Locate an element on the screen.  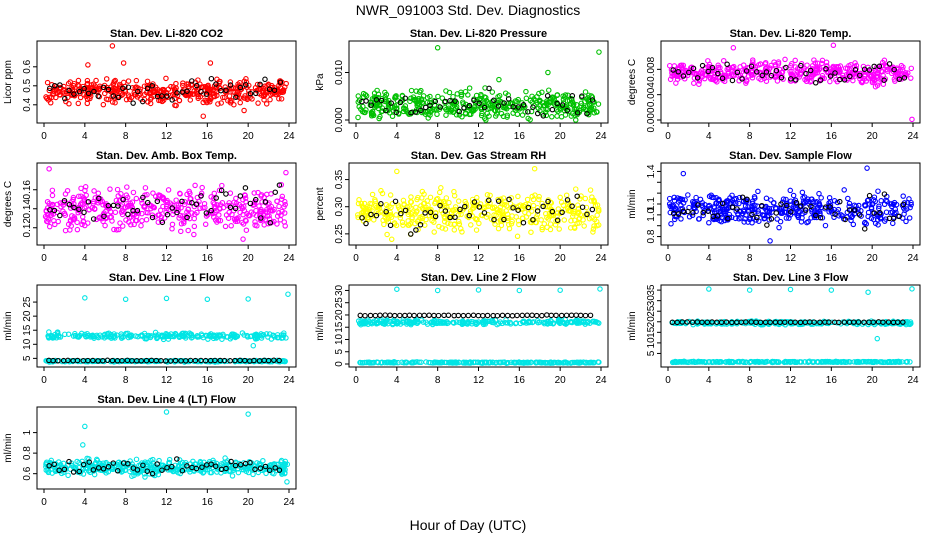
y-tick-label: 0.8 is located at coordinates (27, 453).